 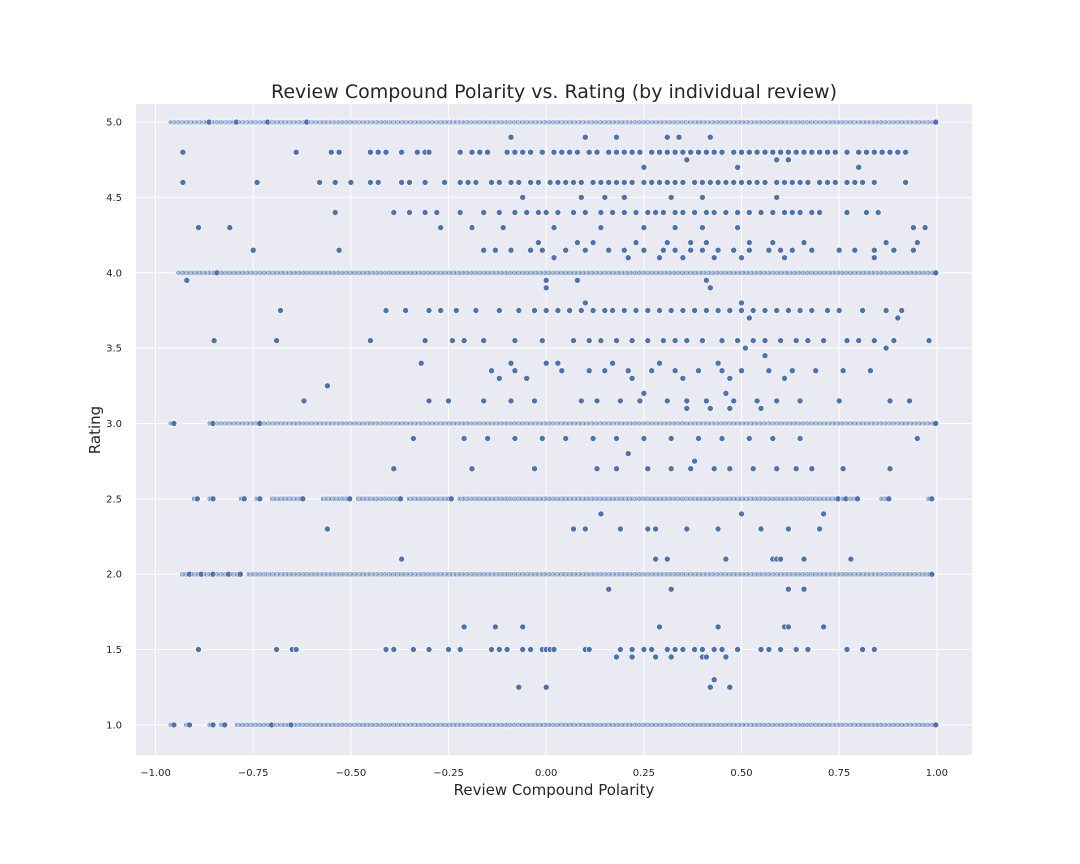 What do you see at coordinates (253, 773) in the screenshot?
I see `x-tick-label: −0.75` at bounding box center [253, 773].